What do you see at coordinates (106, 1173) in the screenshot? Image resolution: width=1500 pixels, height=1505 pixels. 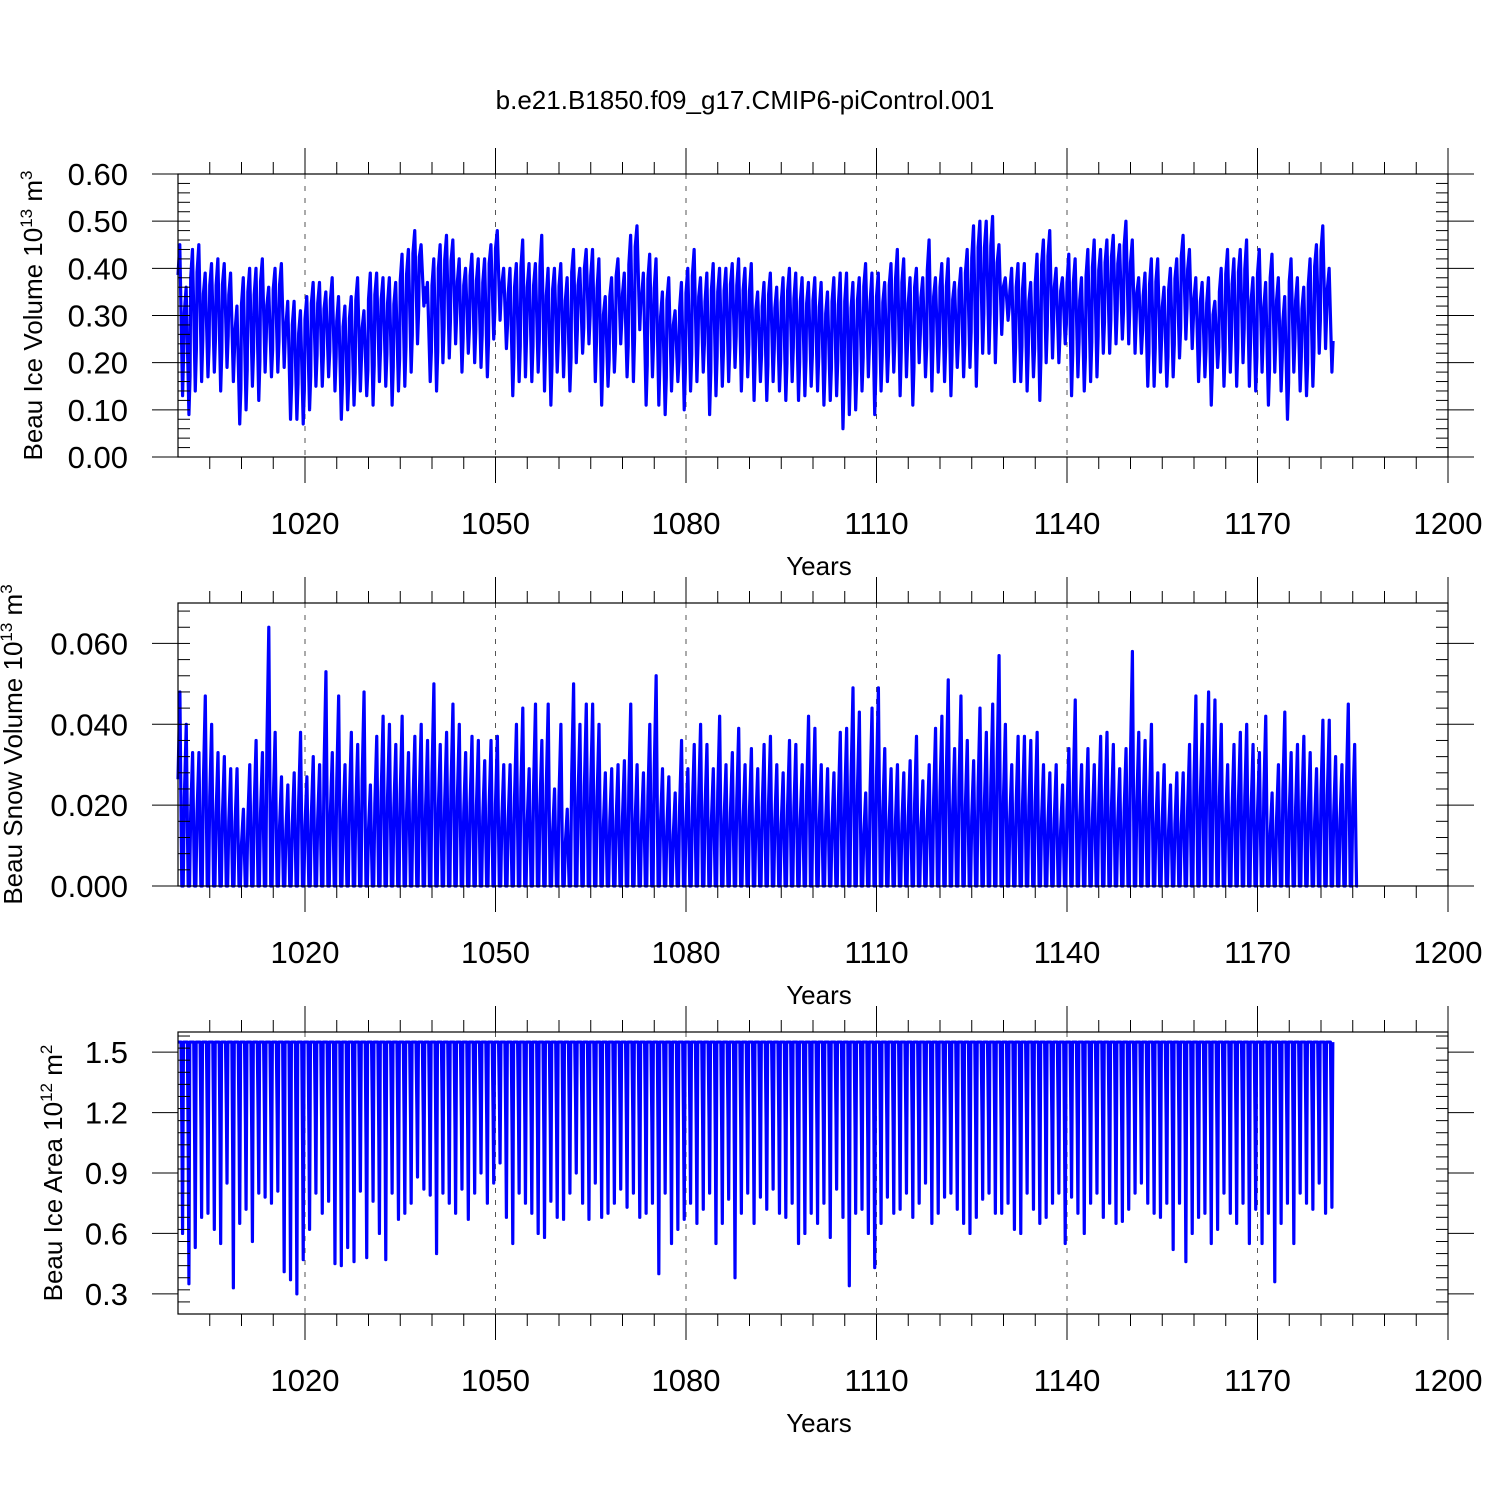 I see `ytick-label-ice-area-2: 0.9` at bounding box center [106, 1173].